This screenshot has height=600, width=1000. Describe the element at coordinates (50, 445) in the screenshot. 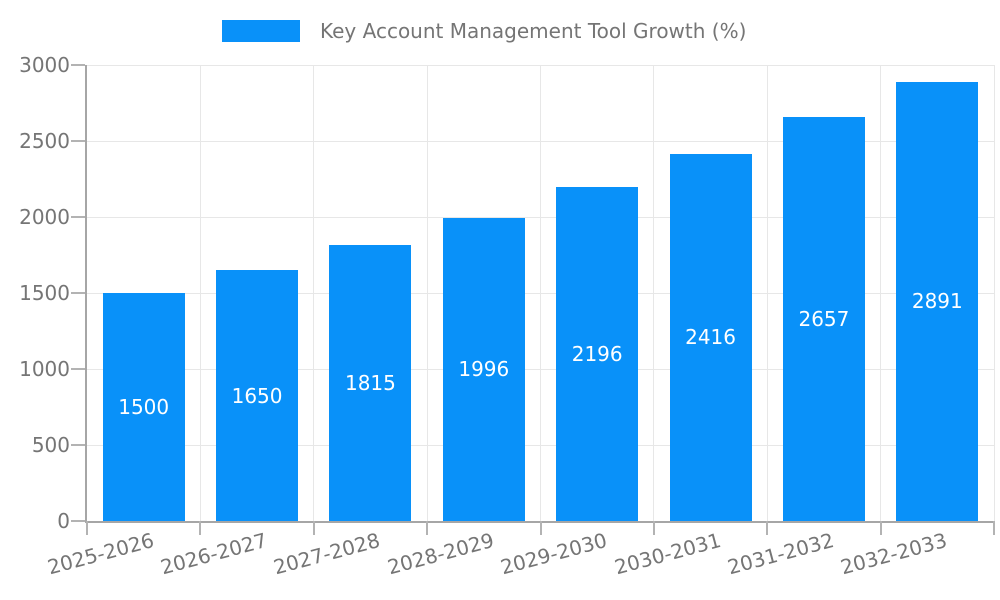

I see `y-tick-label: 500` at that location.